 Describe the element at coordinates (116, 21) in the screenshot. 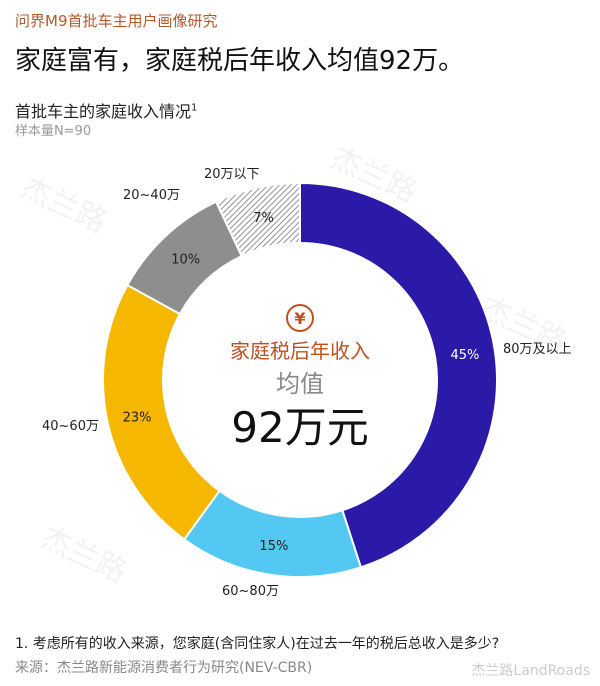

I see `report-kicker: 问界M9首批车主用户画像研究` at that location.